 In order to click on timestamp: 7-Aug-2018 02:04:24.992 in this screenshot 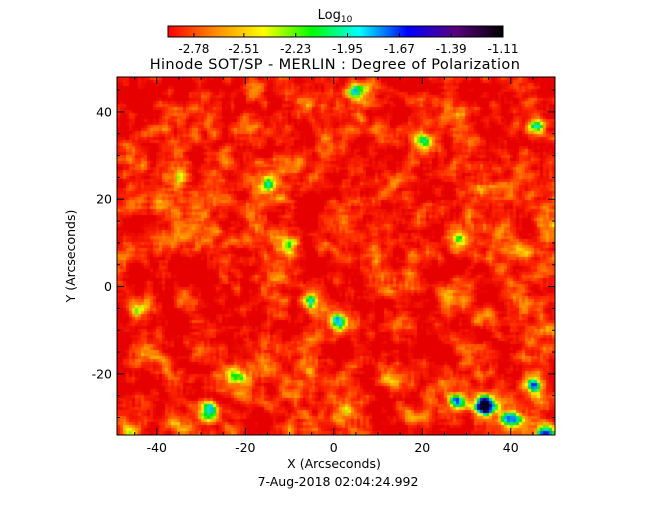, I will do `click(338, 481)`.